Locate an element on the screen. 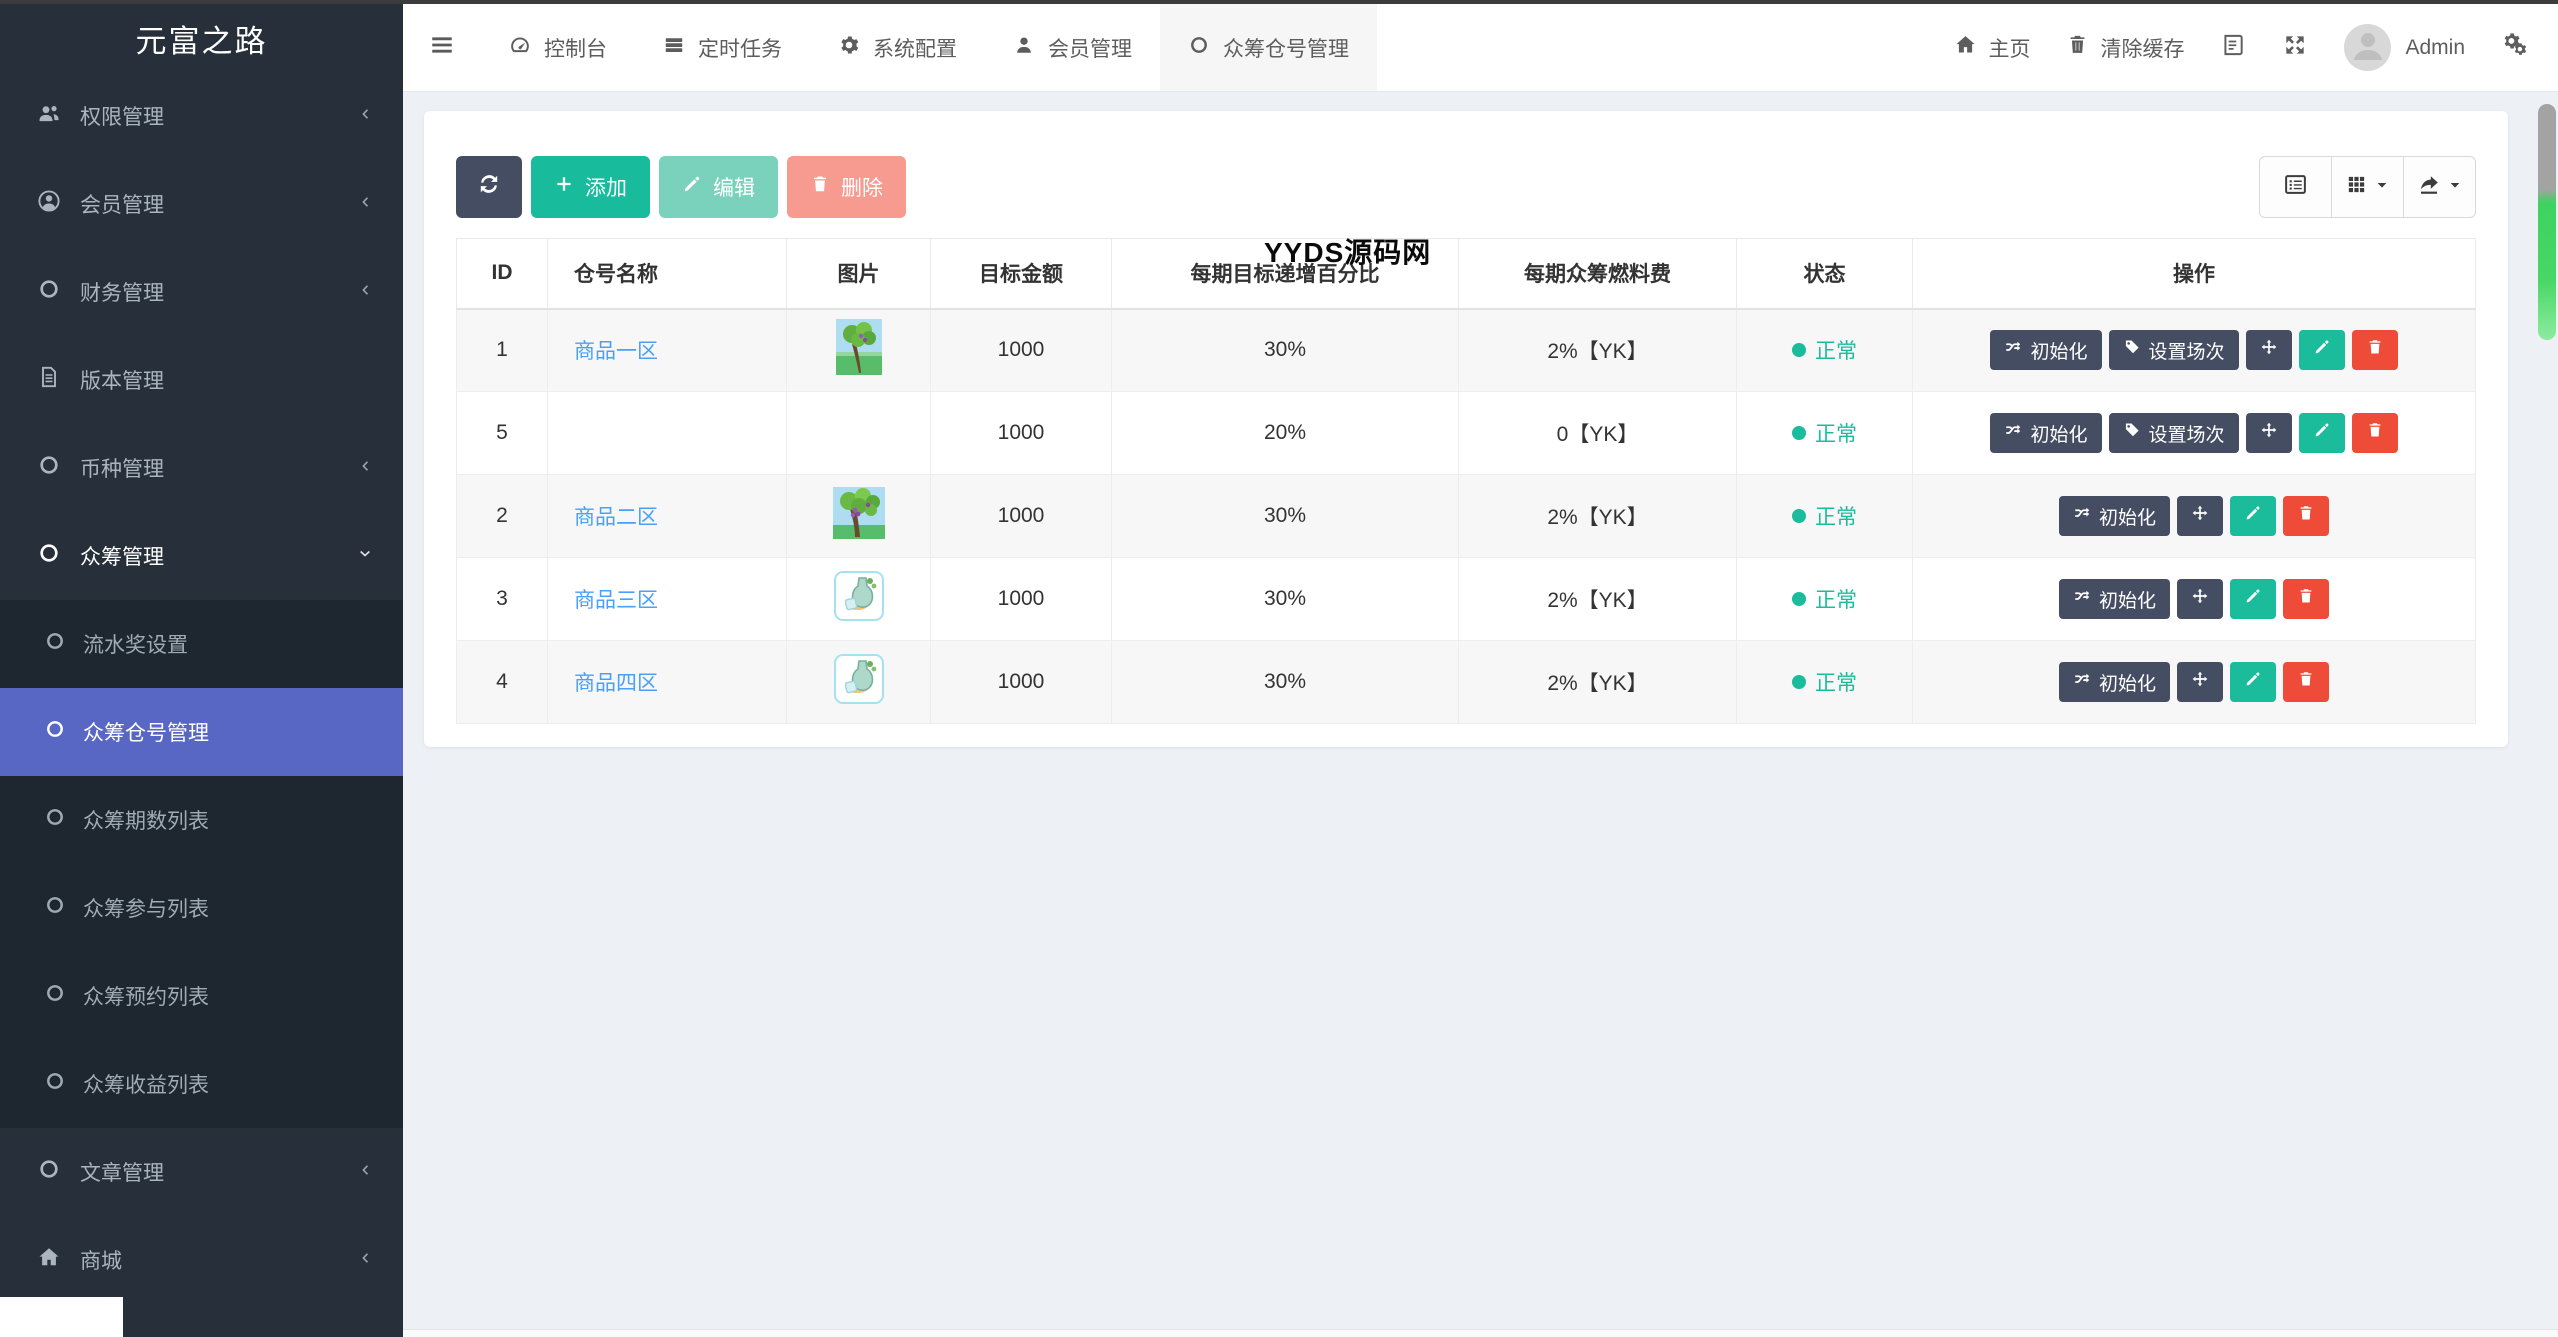 The image size is (2558, 1337). sidebar-item-7: 商城 is located at coordinates (201, 1260).